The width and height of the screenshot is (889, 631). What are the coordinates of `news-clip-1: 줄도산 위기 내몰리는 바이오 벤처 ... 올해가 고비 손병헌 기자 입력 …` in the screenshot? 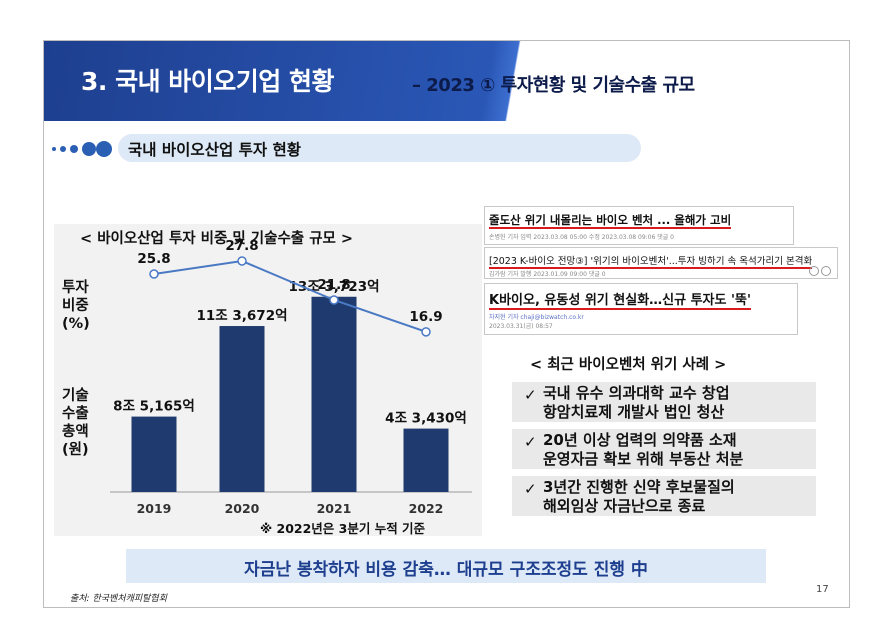 It's located at (639, 225).